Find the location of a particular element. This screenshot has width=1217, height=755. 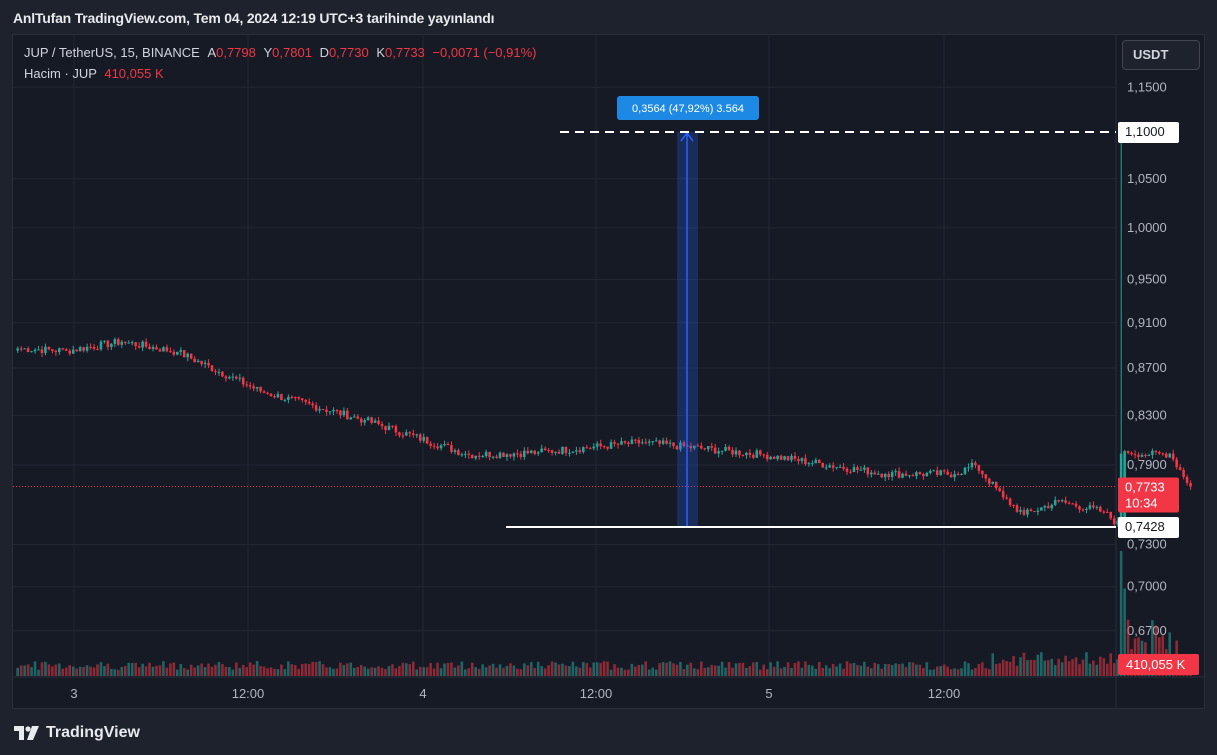

symbol-label: JUP / TetherUS, 15, BINANCE is located at coordinates (112, 52).